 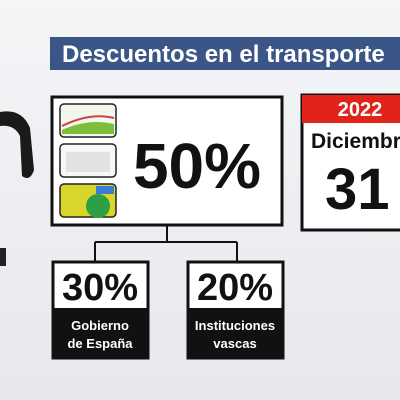 I want to click on transport-cards, so click(x=88, y=160).